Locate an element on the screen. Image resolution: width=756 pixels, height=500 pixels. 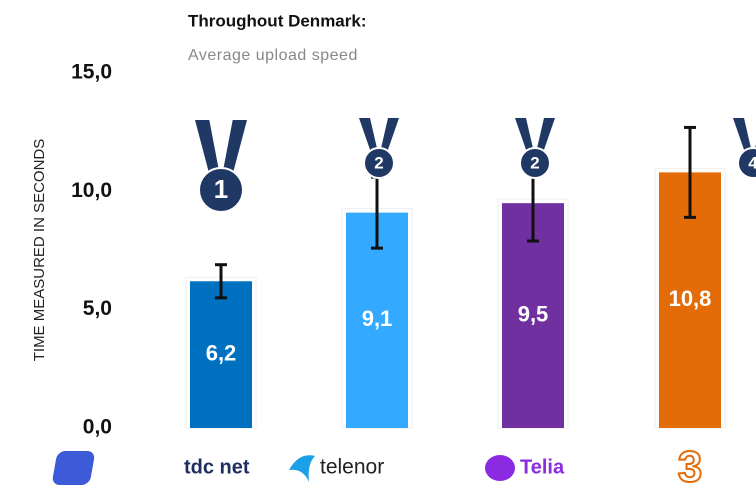
x-tick-label: tdc net is located at coordinates (217, 467).